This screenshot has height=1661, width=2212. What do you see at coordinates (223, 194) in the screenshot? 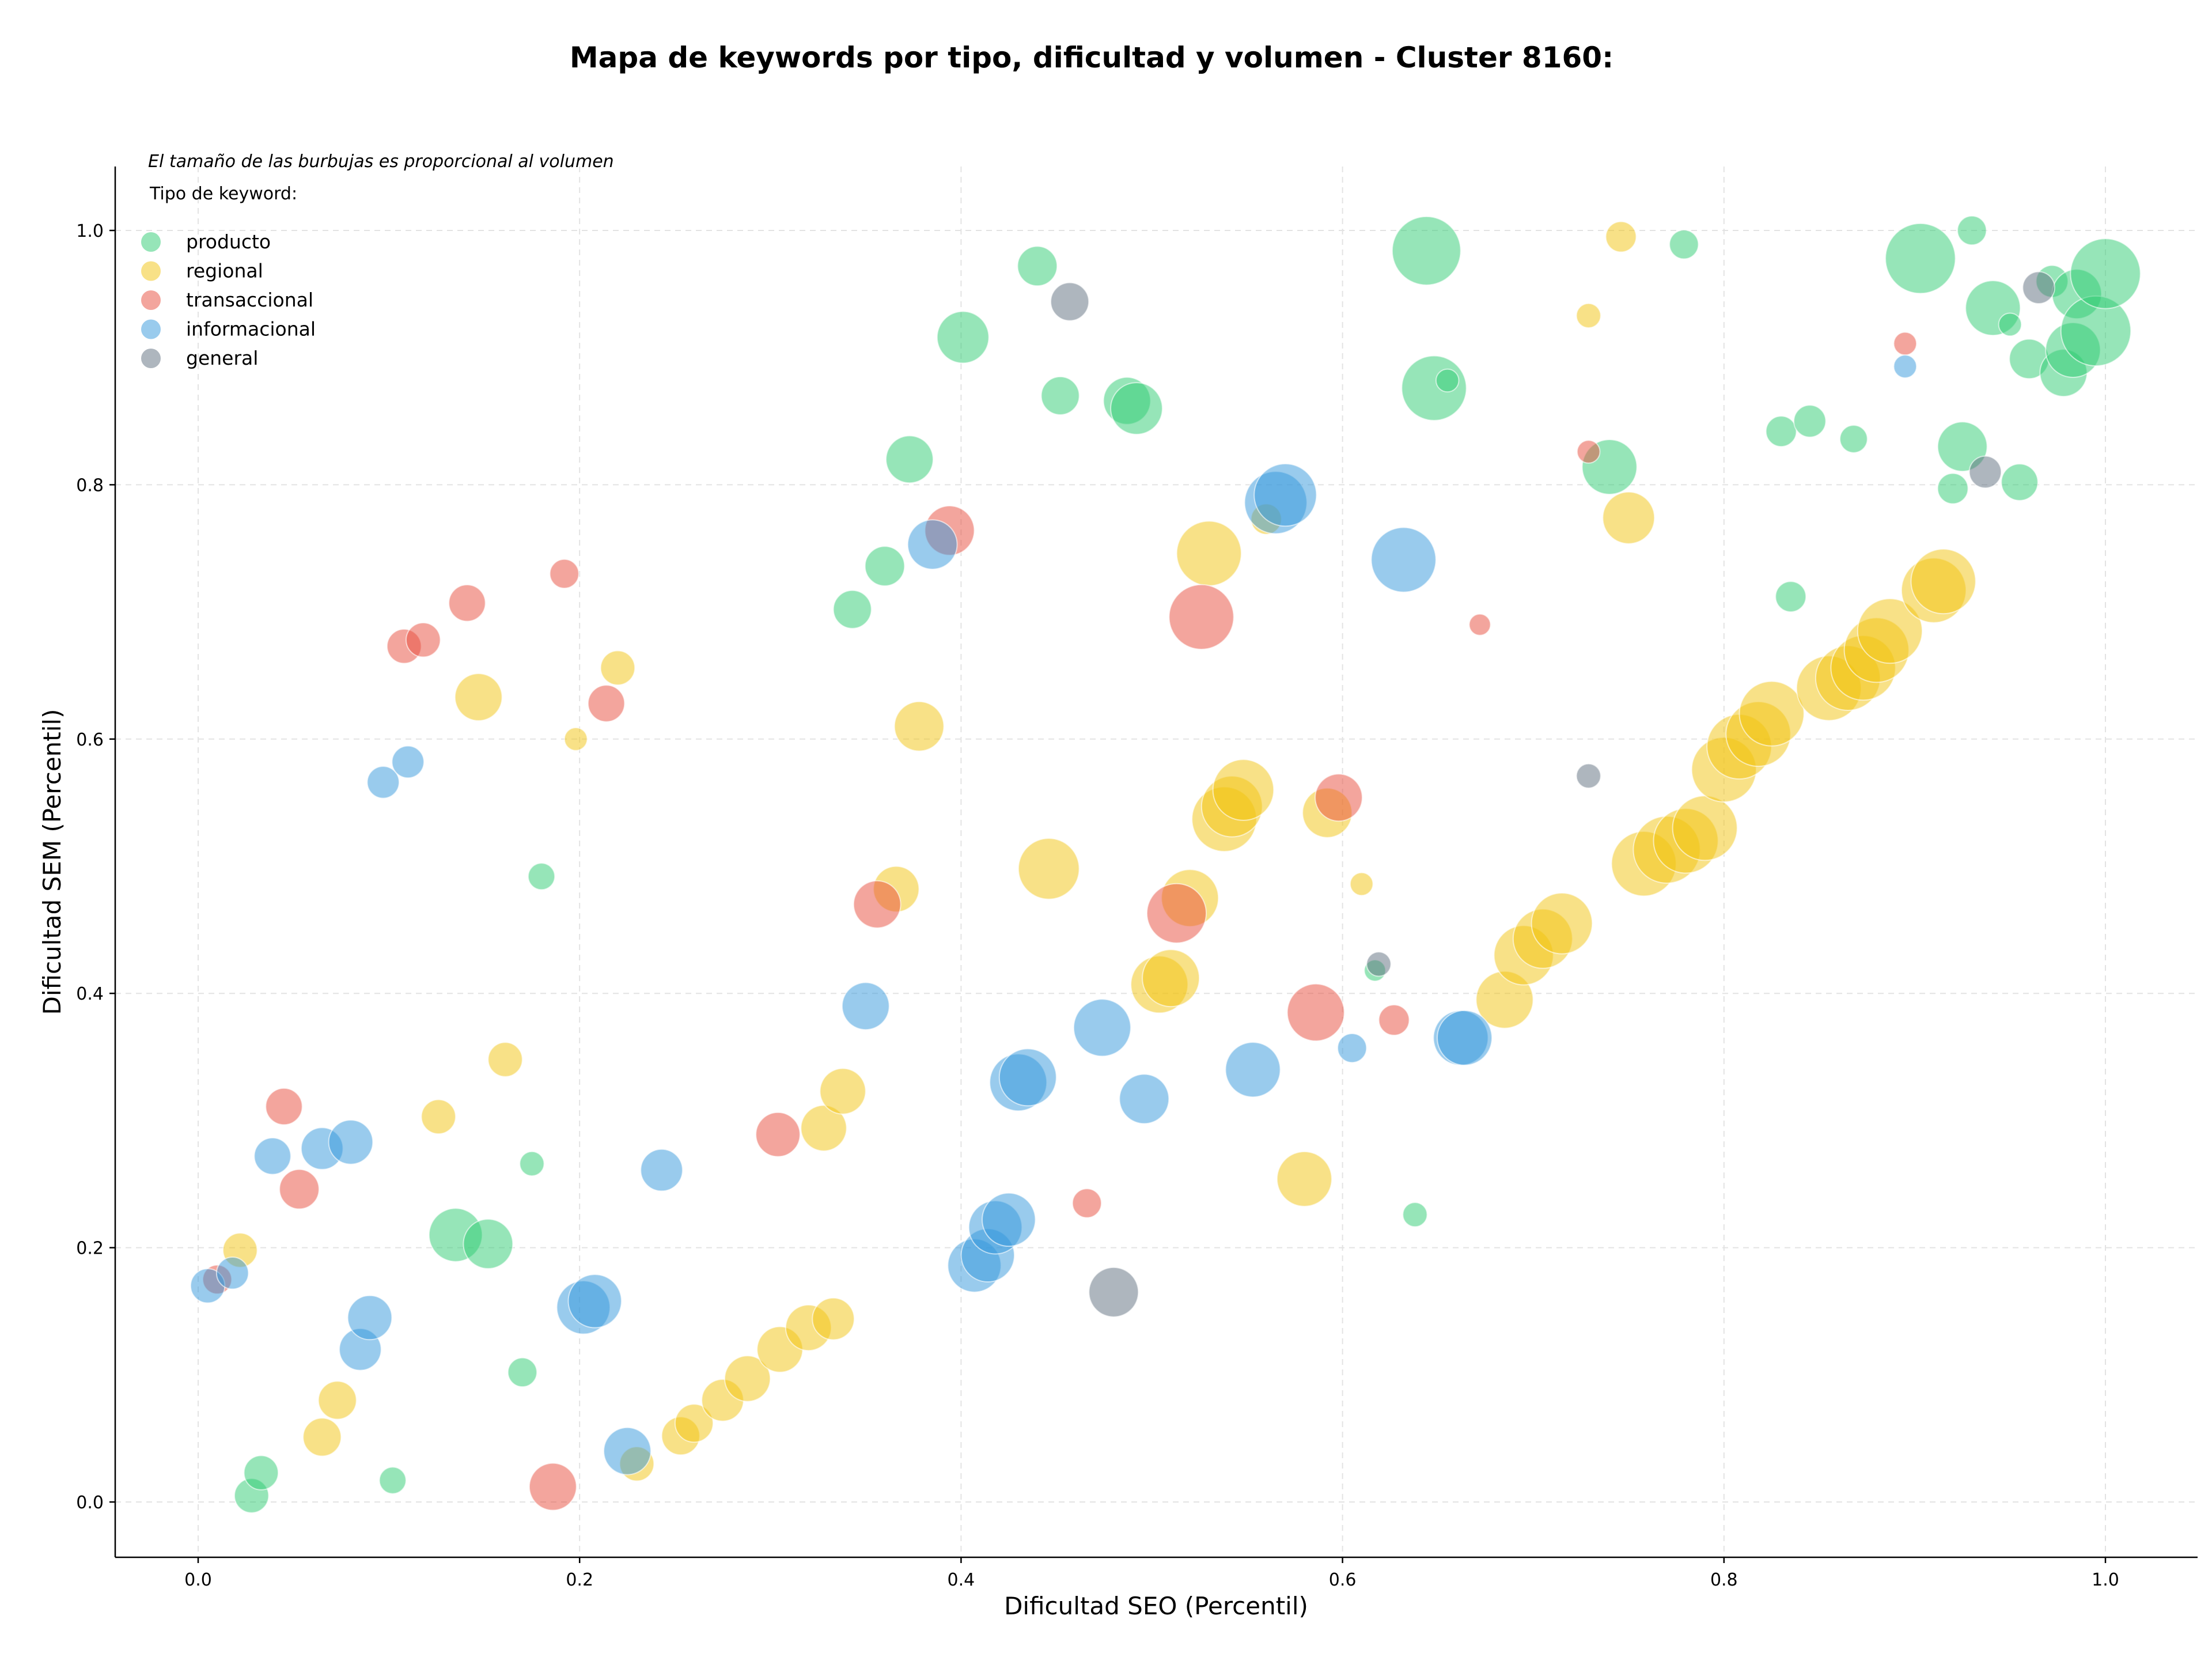
I see `legend-title: Tipo de keyword:` at bounding box center [223, 194].